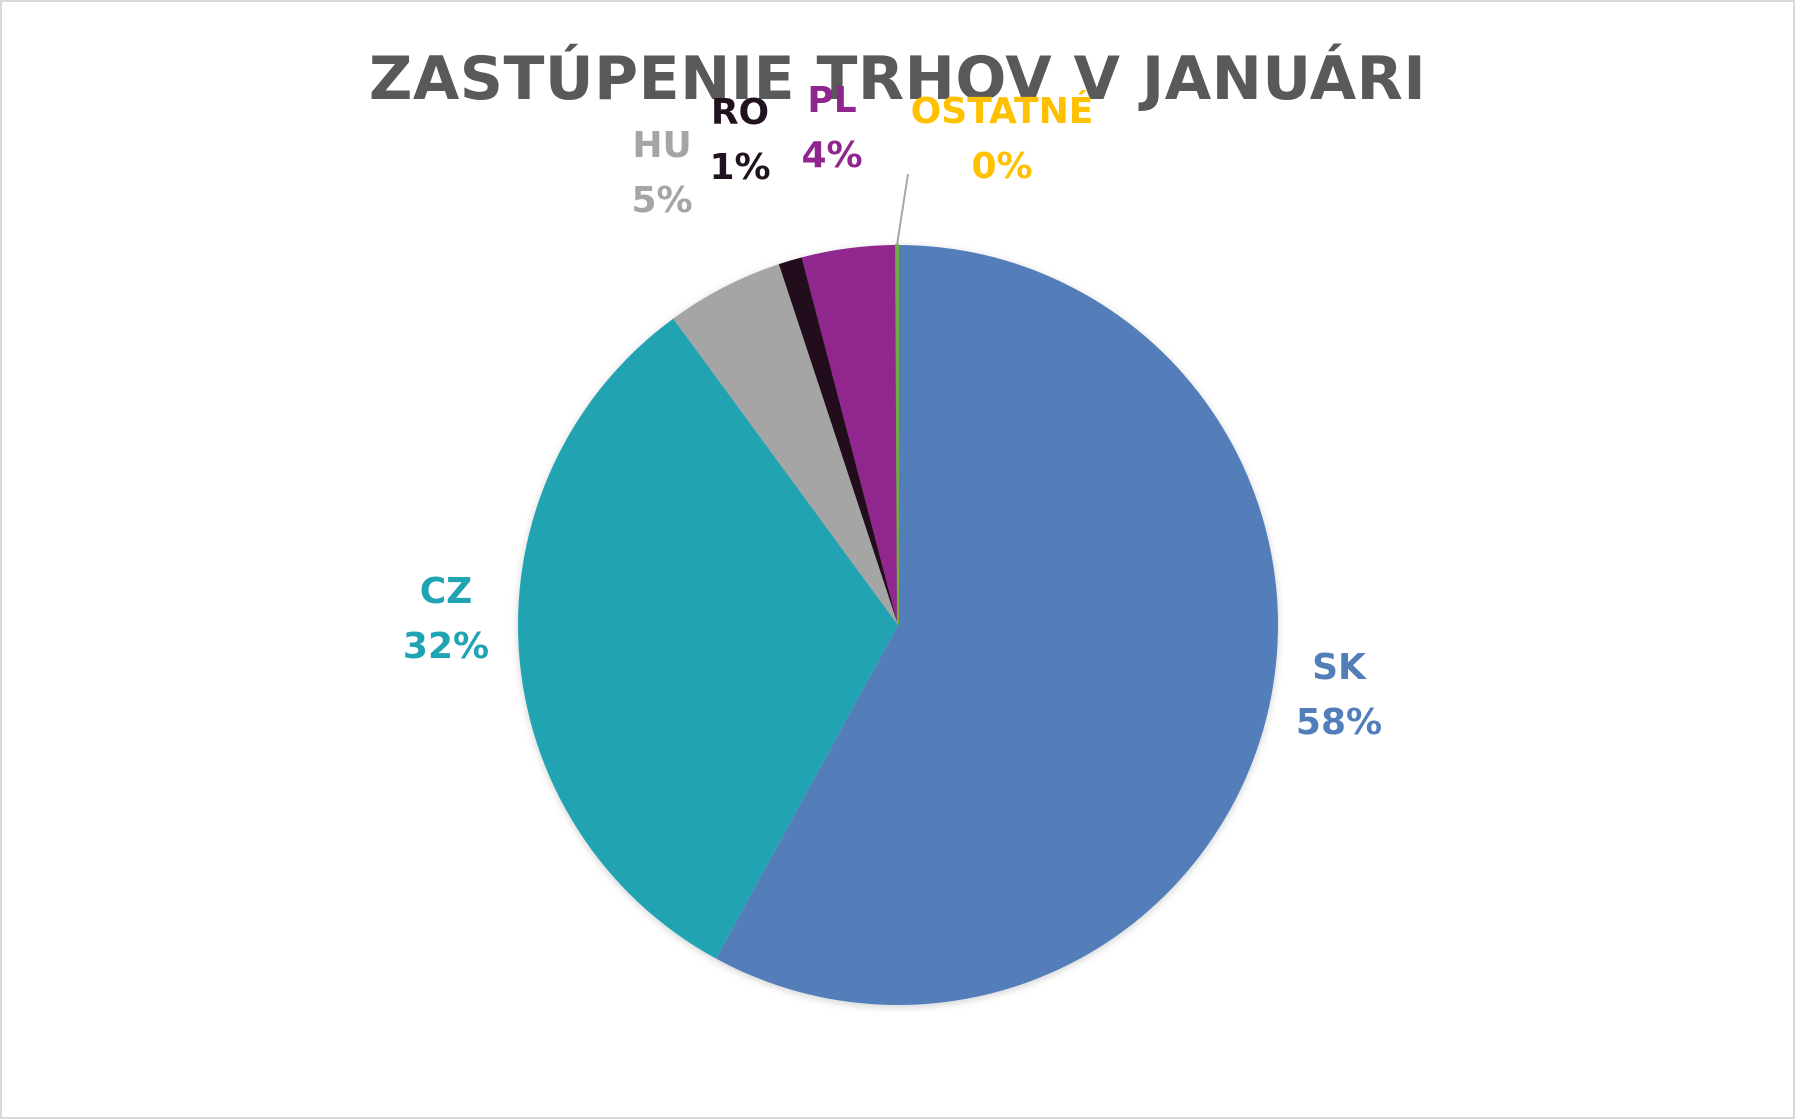 This screenshot has height=1119, width=1795. I want to click on leader-line-ostatné, so click(902, 209).